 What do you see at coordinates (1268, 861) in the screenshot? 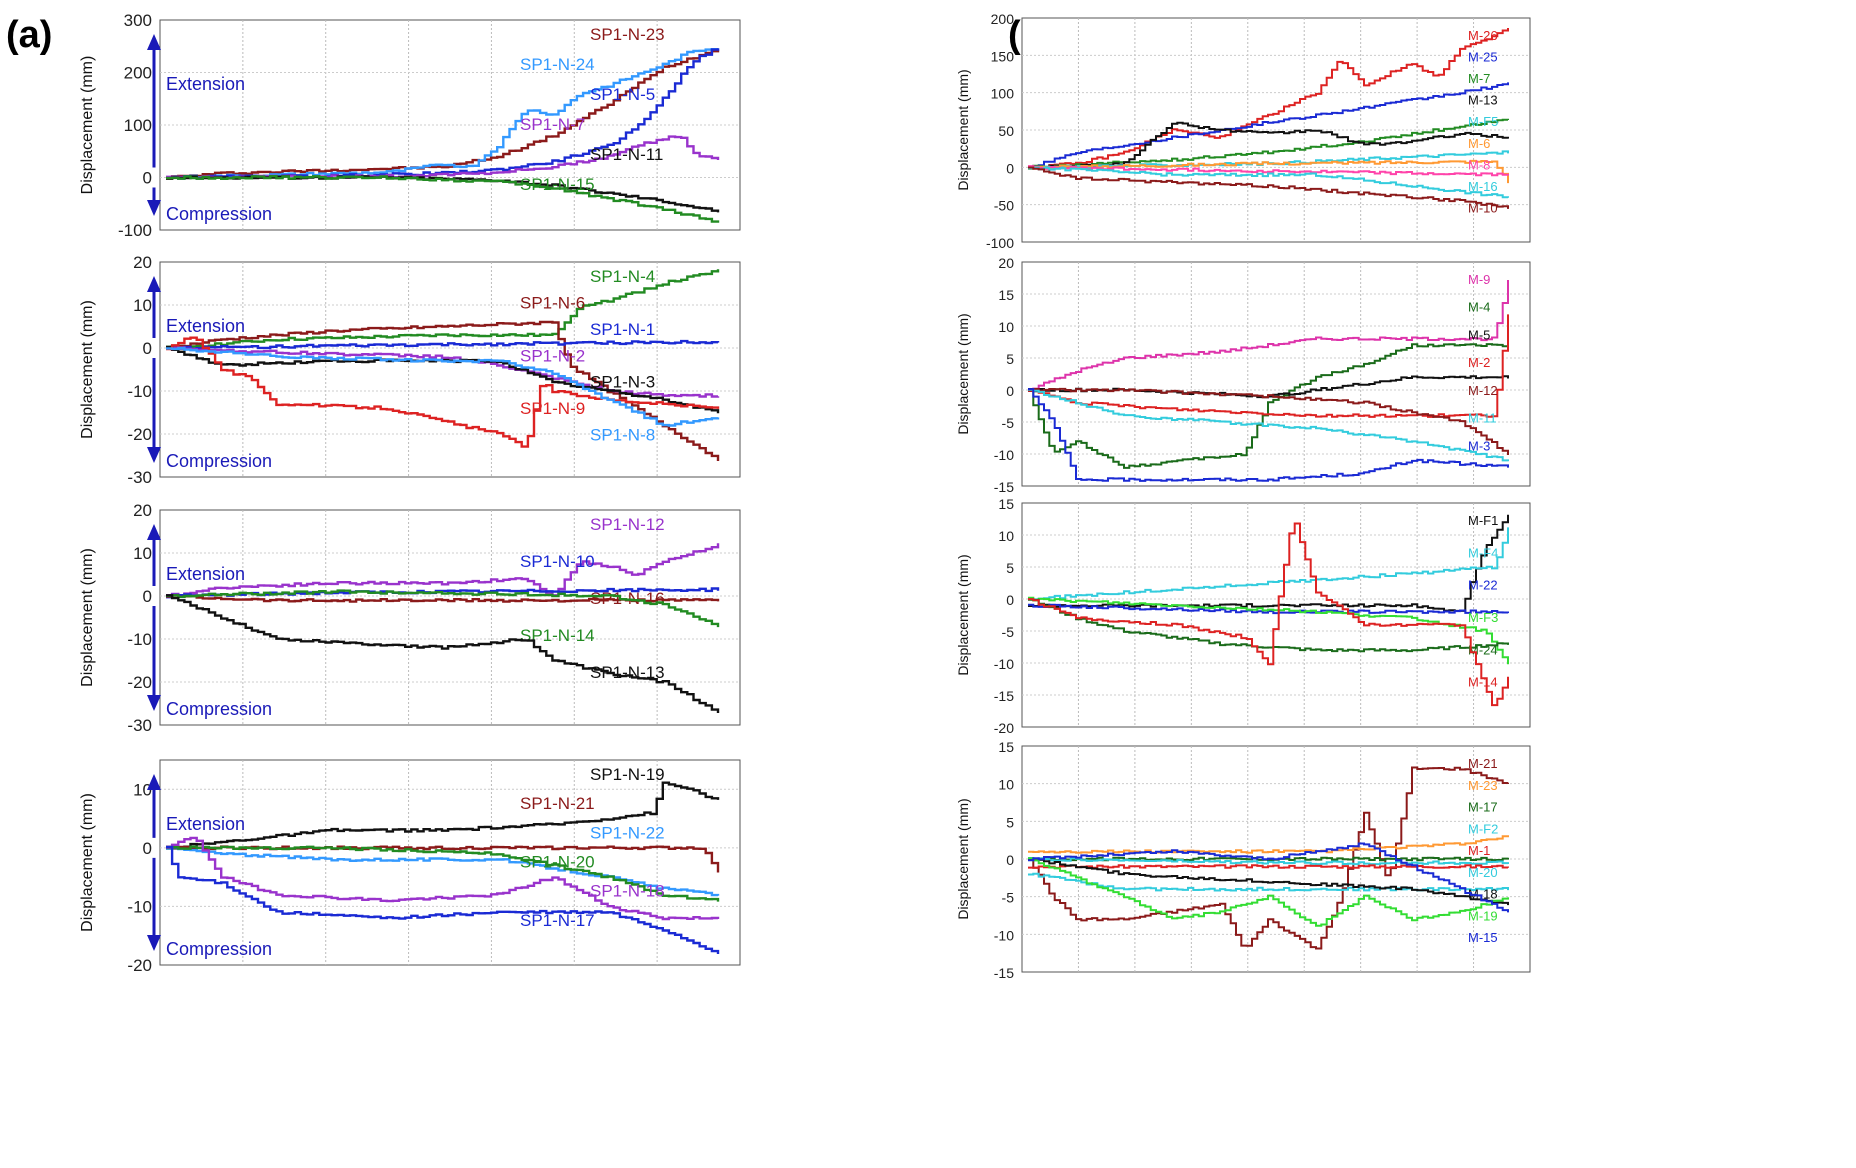
I see `series-line-m-f2` at bounding box center [1268, 861].